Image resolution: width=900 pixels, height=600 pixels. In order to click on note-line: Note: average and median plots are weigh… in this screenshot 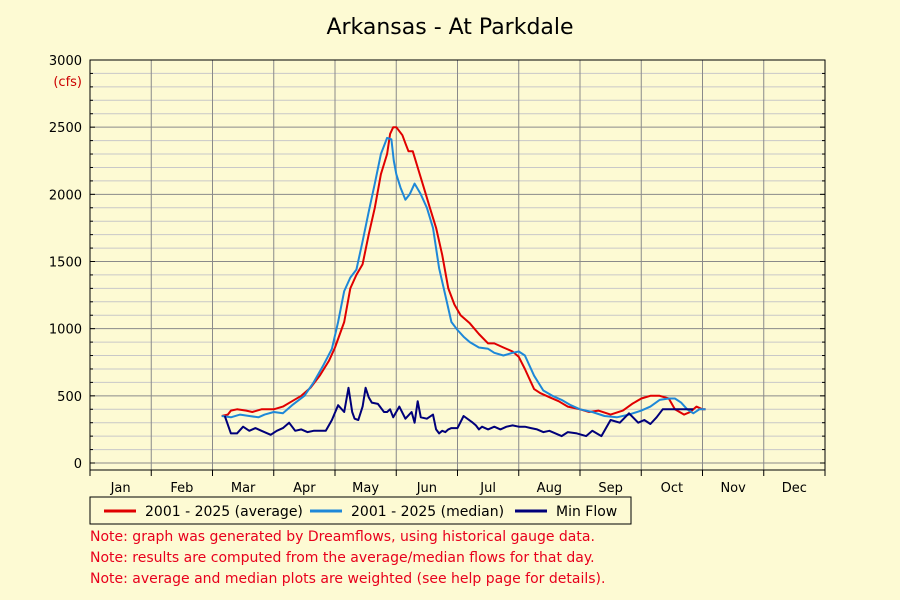, I will do `click(347, 579)`.